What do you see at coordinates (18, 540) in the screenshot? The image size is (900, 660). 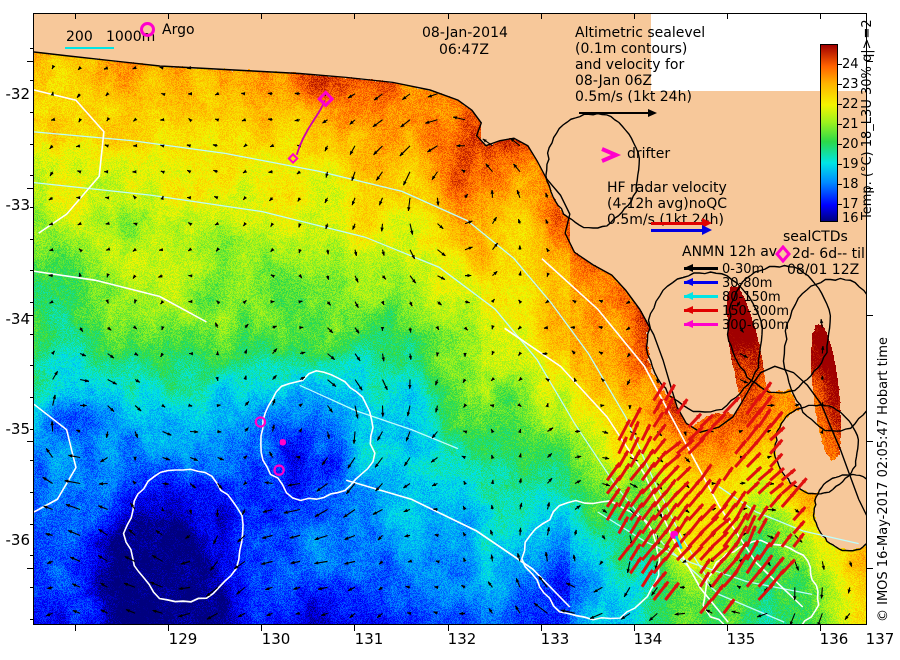 I see `y-tick-label: -36` at bounding box center [18, 540].